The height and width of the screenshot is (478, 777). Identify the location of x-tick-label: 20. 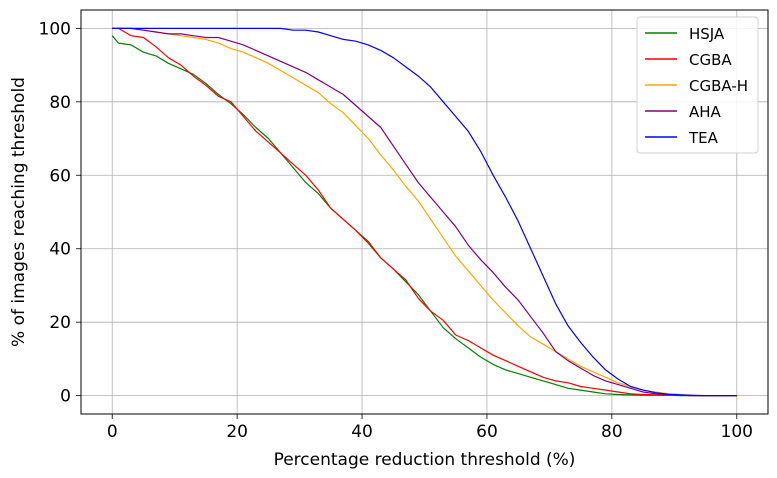
(237, 432).